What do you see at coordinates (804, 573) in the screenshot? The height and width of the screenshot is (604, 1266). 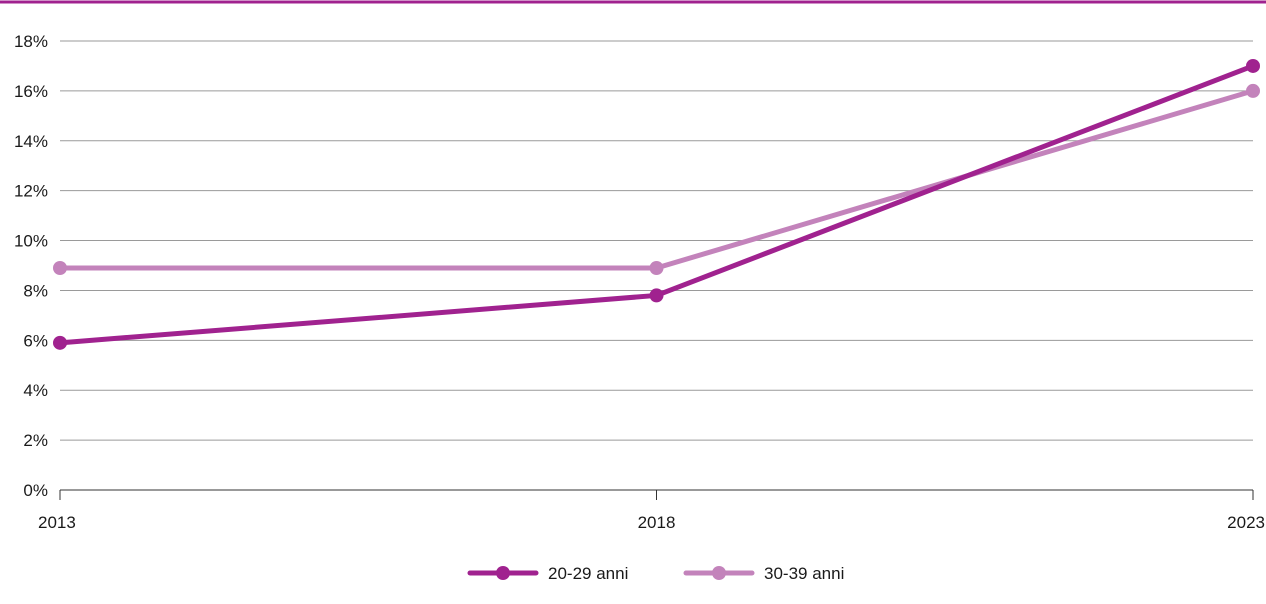 I see `legend-label: 30-39 anni` at bounding box center [804, 573].